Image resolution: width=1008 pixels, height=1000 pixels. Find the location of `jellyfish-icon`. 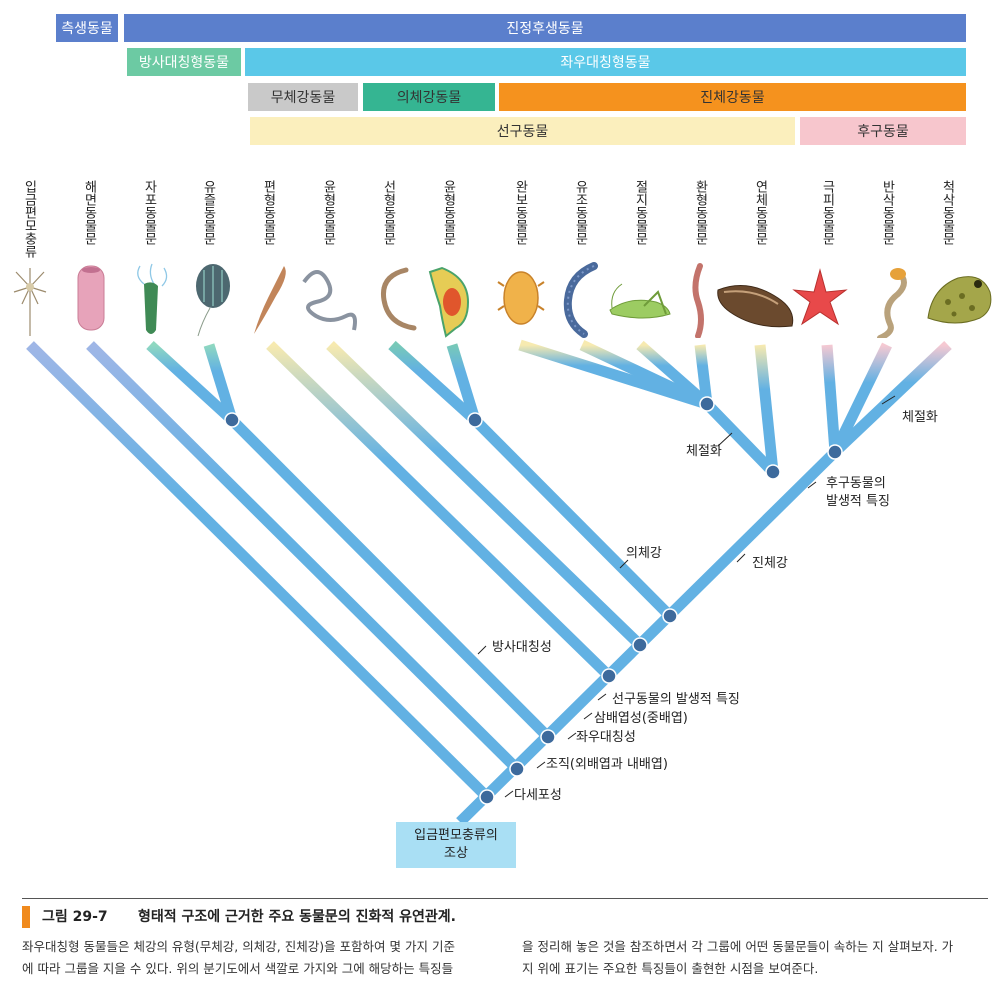

jellyfish-icon is located at coordinates (152, 298).